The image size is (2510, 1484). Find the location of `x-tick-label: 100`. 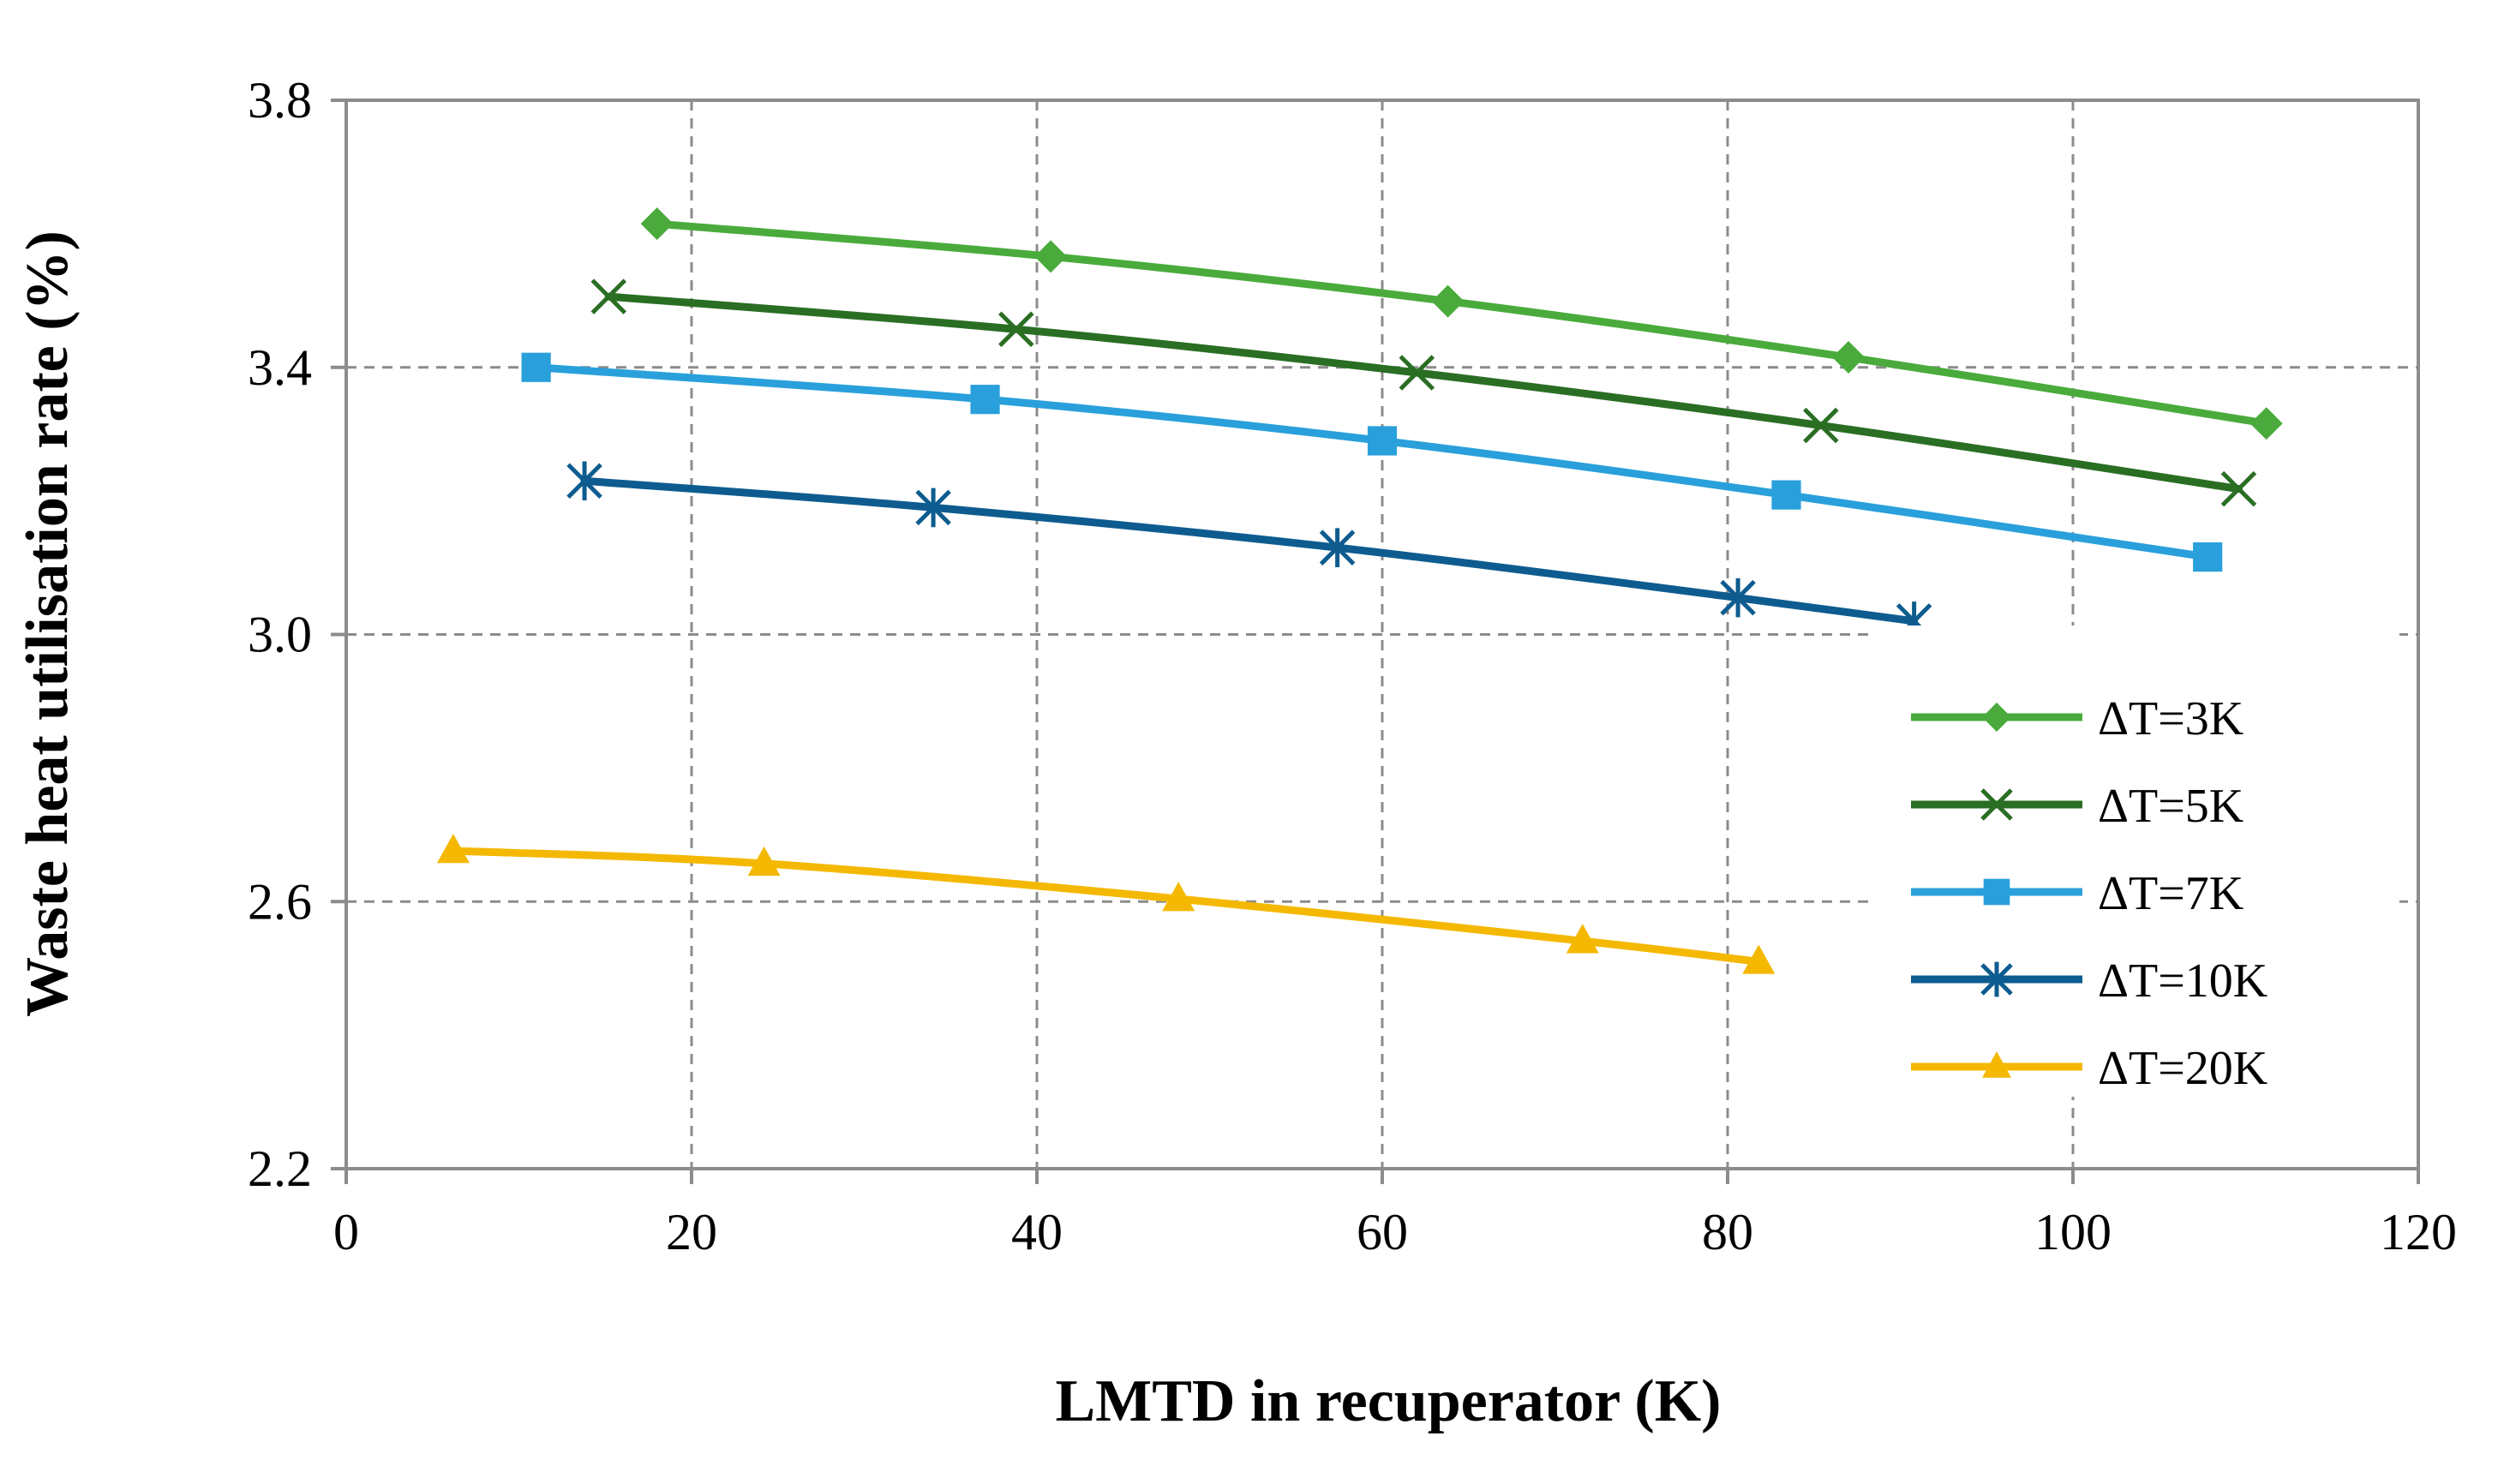

x-tick-label: 100 is located at coordinates (2073, 1232).